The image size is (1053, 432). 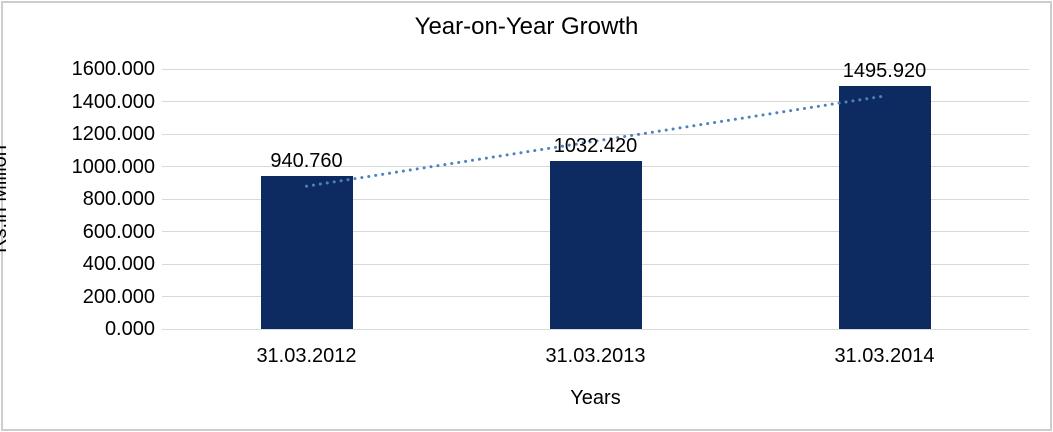 I want to click on bar-31.03.2013, so click(x=595, y=245).